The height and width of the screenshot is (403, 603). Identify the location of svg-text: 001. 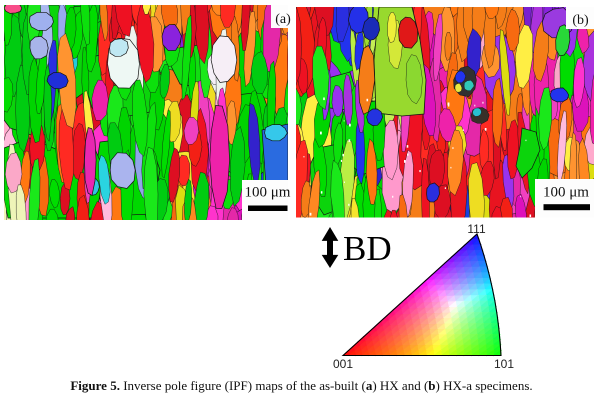
(343, 364).